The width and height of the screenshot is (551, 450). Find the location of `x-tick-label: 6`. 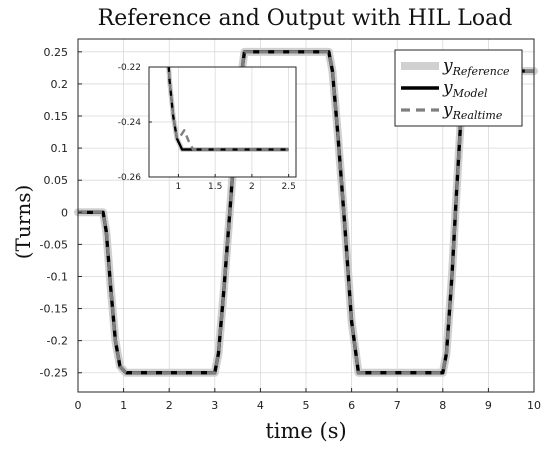

x-tick-label: 6 is located at coordinates (351, 405).